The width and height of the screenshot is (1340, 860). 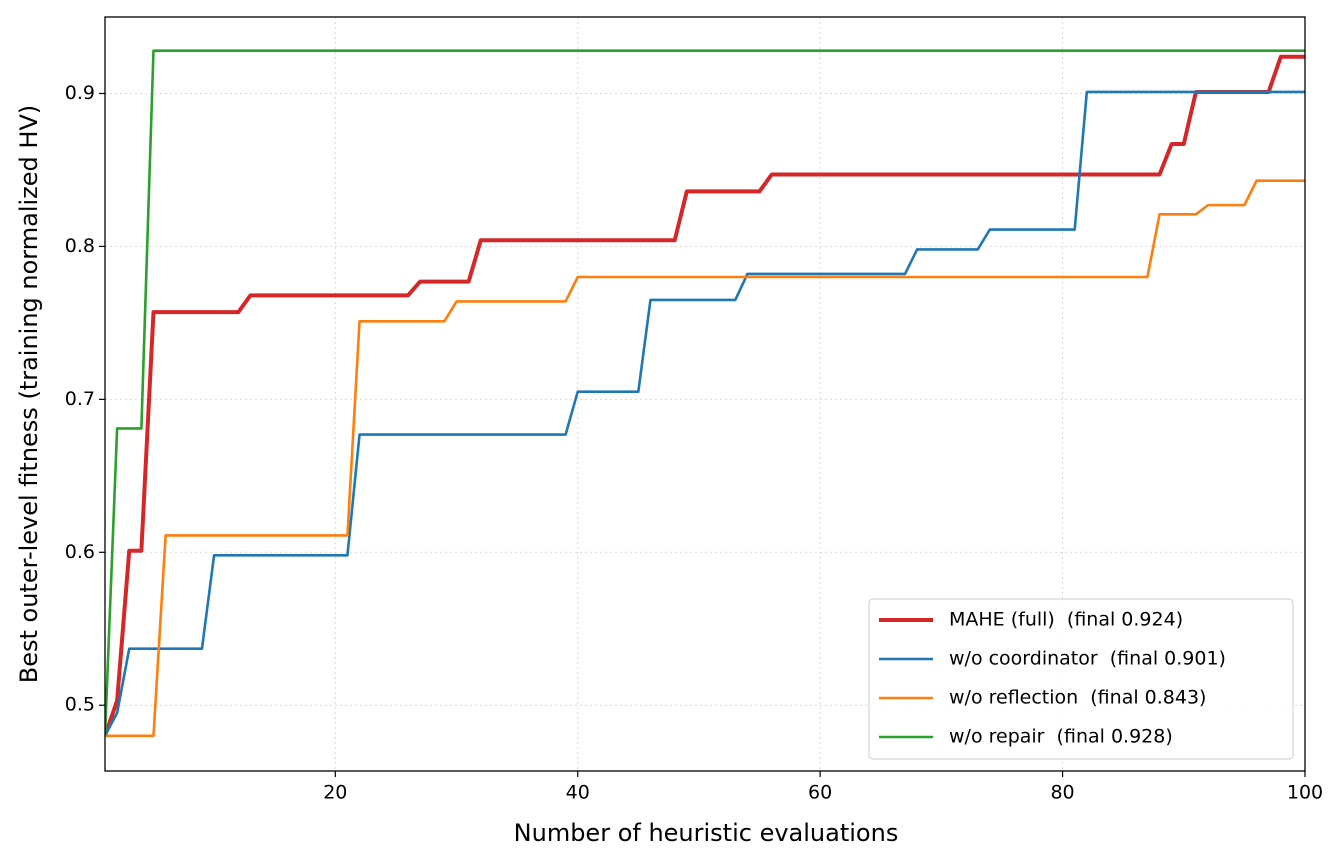 What do you see at coordinates (1087, 659) in the screenshot?
I see `legend-label: w/o coordinator (final 0.901)` at bounding box center [1087, 659].